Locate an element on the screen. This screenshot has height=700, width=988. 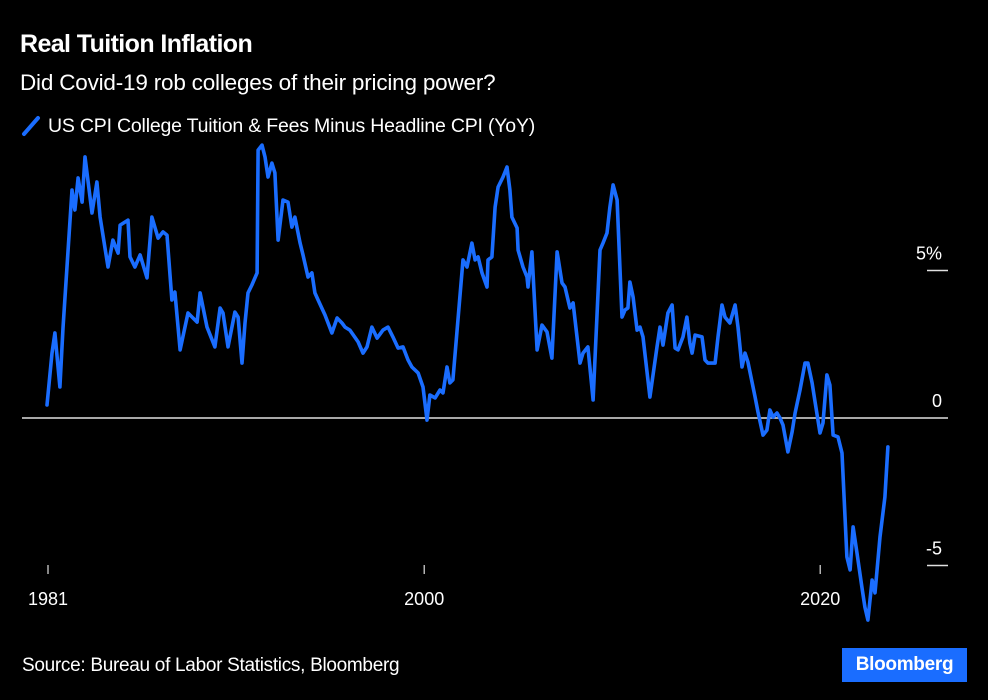
y-tick-label: 0 is located at coordinates (937, 401).